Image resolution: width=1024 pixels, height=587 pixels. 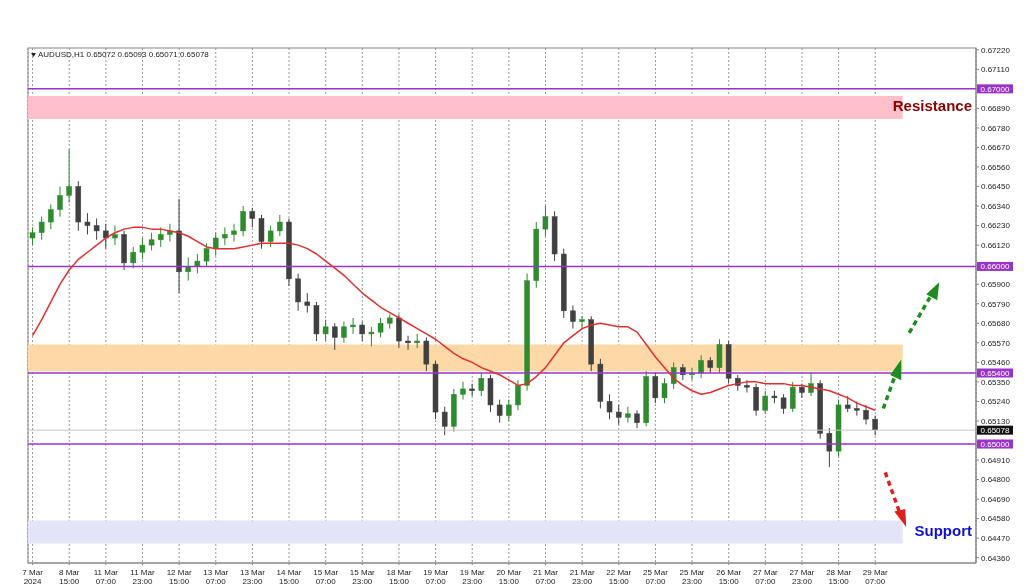 I want to click on y-tick-label: 0.65900, so click(x=996, y=285).